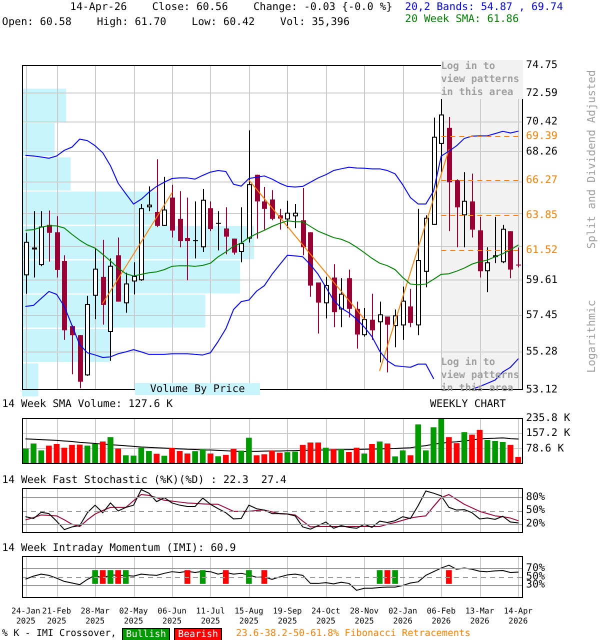  Describe the element at coordinates (542, 151) in the screenshot. I see `y-tick-label: 68.26` at that location.